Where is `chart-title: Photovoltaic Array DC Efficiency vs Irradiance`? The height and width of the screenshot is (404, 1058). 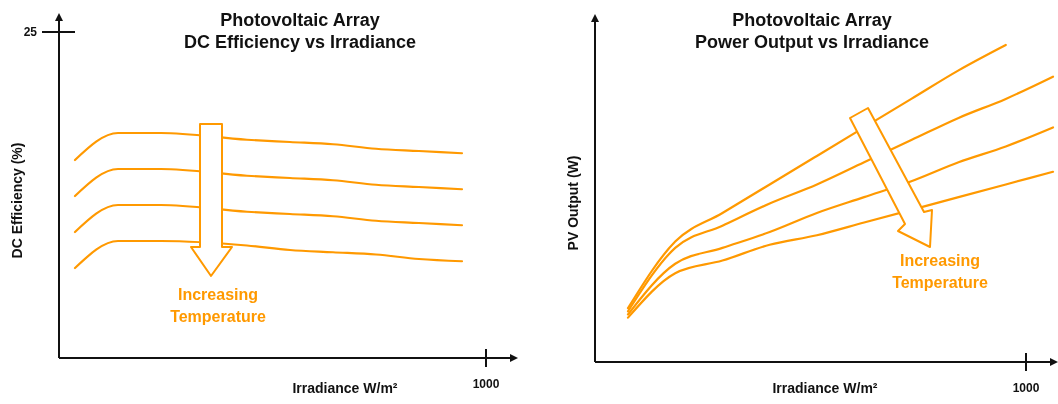
chart-title: Photovoltaic Array DC Efficiency vs Irradiance is located at coordinates (300, 31).